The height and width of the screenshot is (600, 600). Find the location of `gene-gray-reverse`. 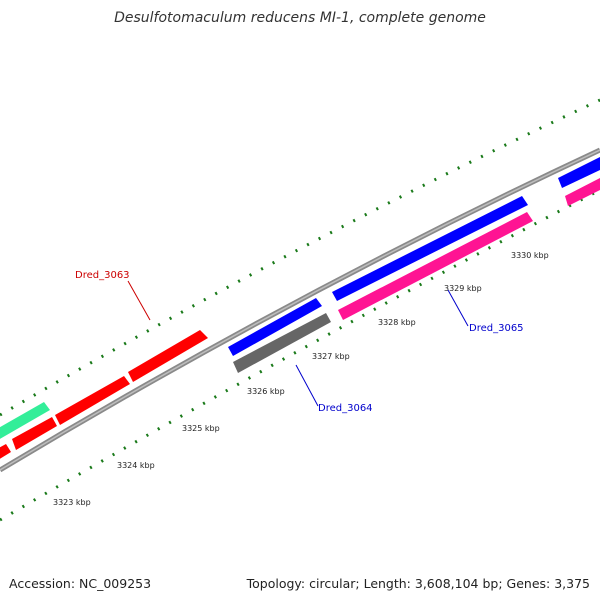

gene-gray-reverse is located at coordinates (282, 343).